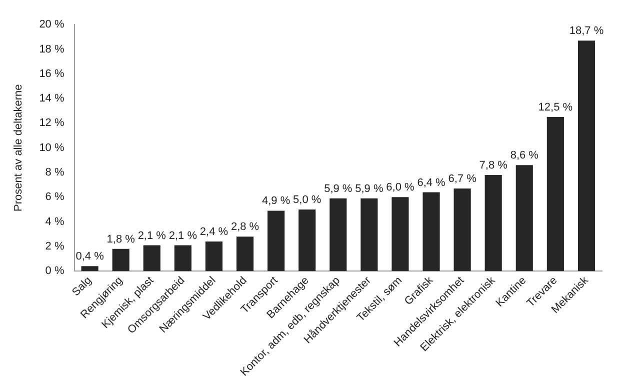  Describe the element at coordinates (214, 232) in the screenshot. I see `data-label: 2,4 %` at that location.